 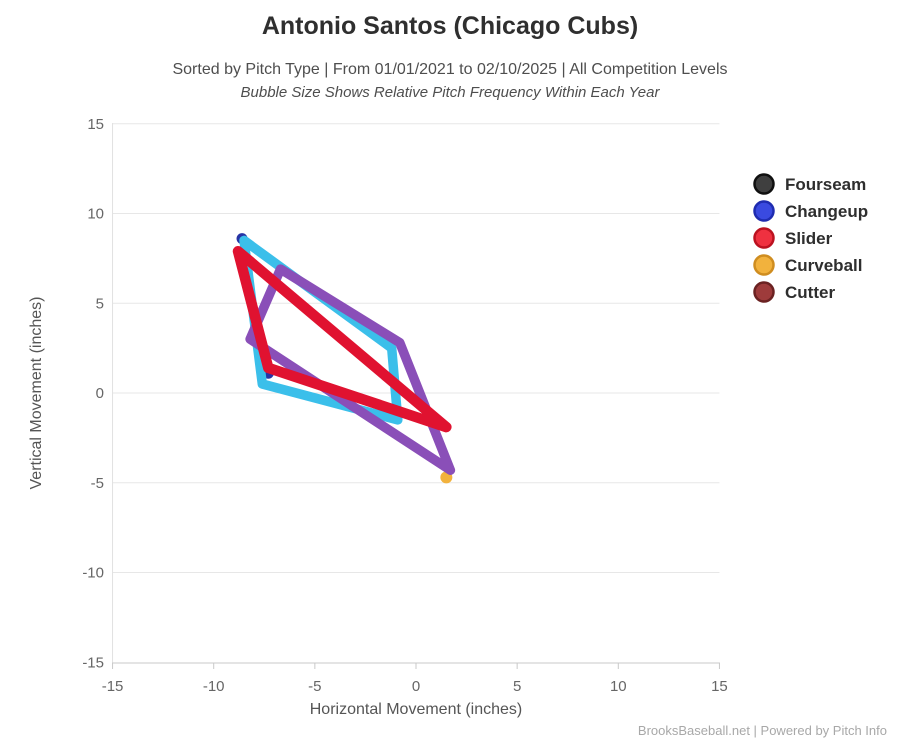 What do you see at coordinates (342, 339) in the screenshot?
I see `red-movement-polygon` at bounding box center [342, 339].